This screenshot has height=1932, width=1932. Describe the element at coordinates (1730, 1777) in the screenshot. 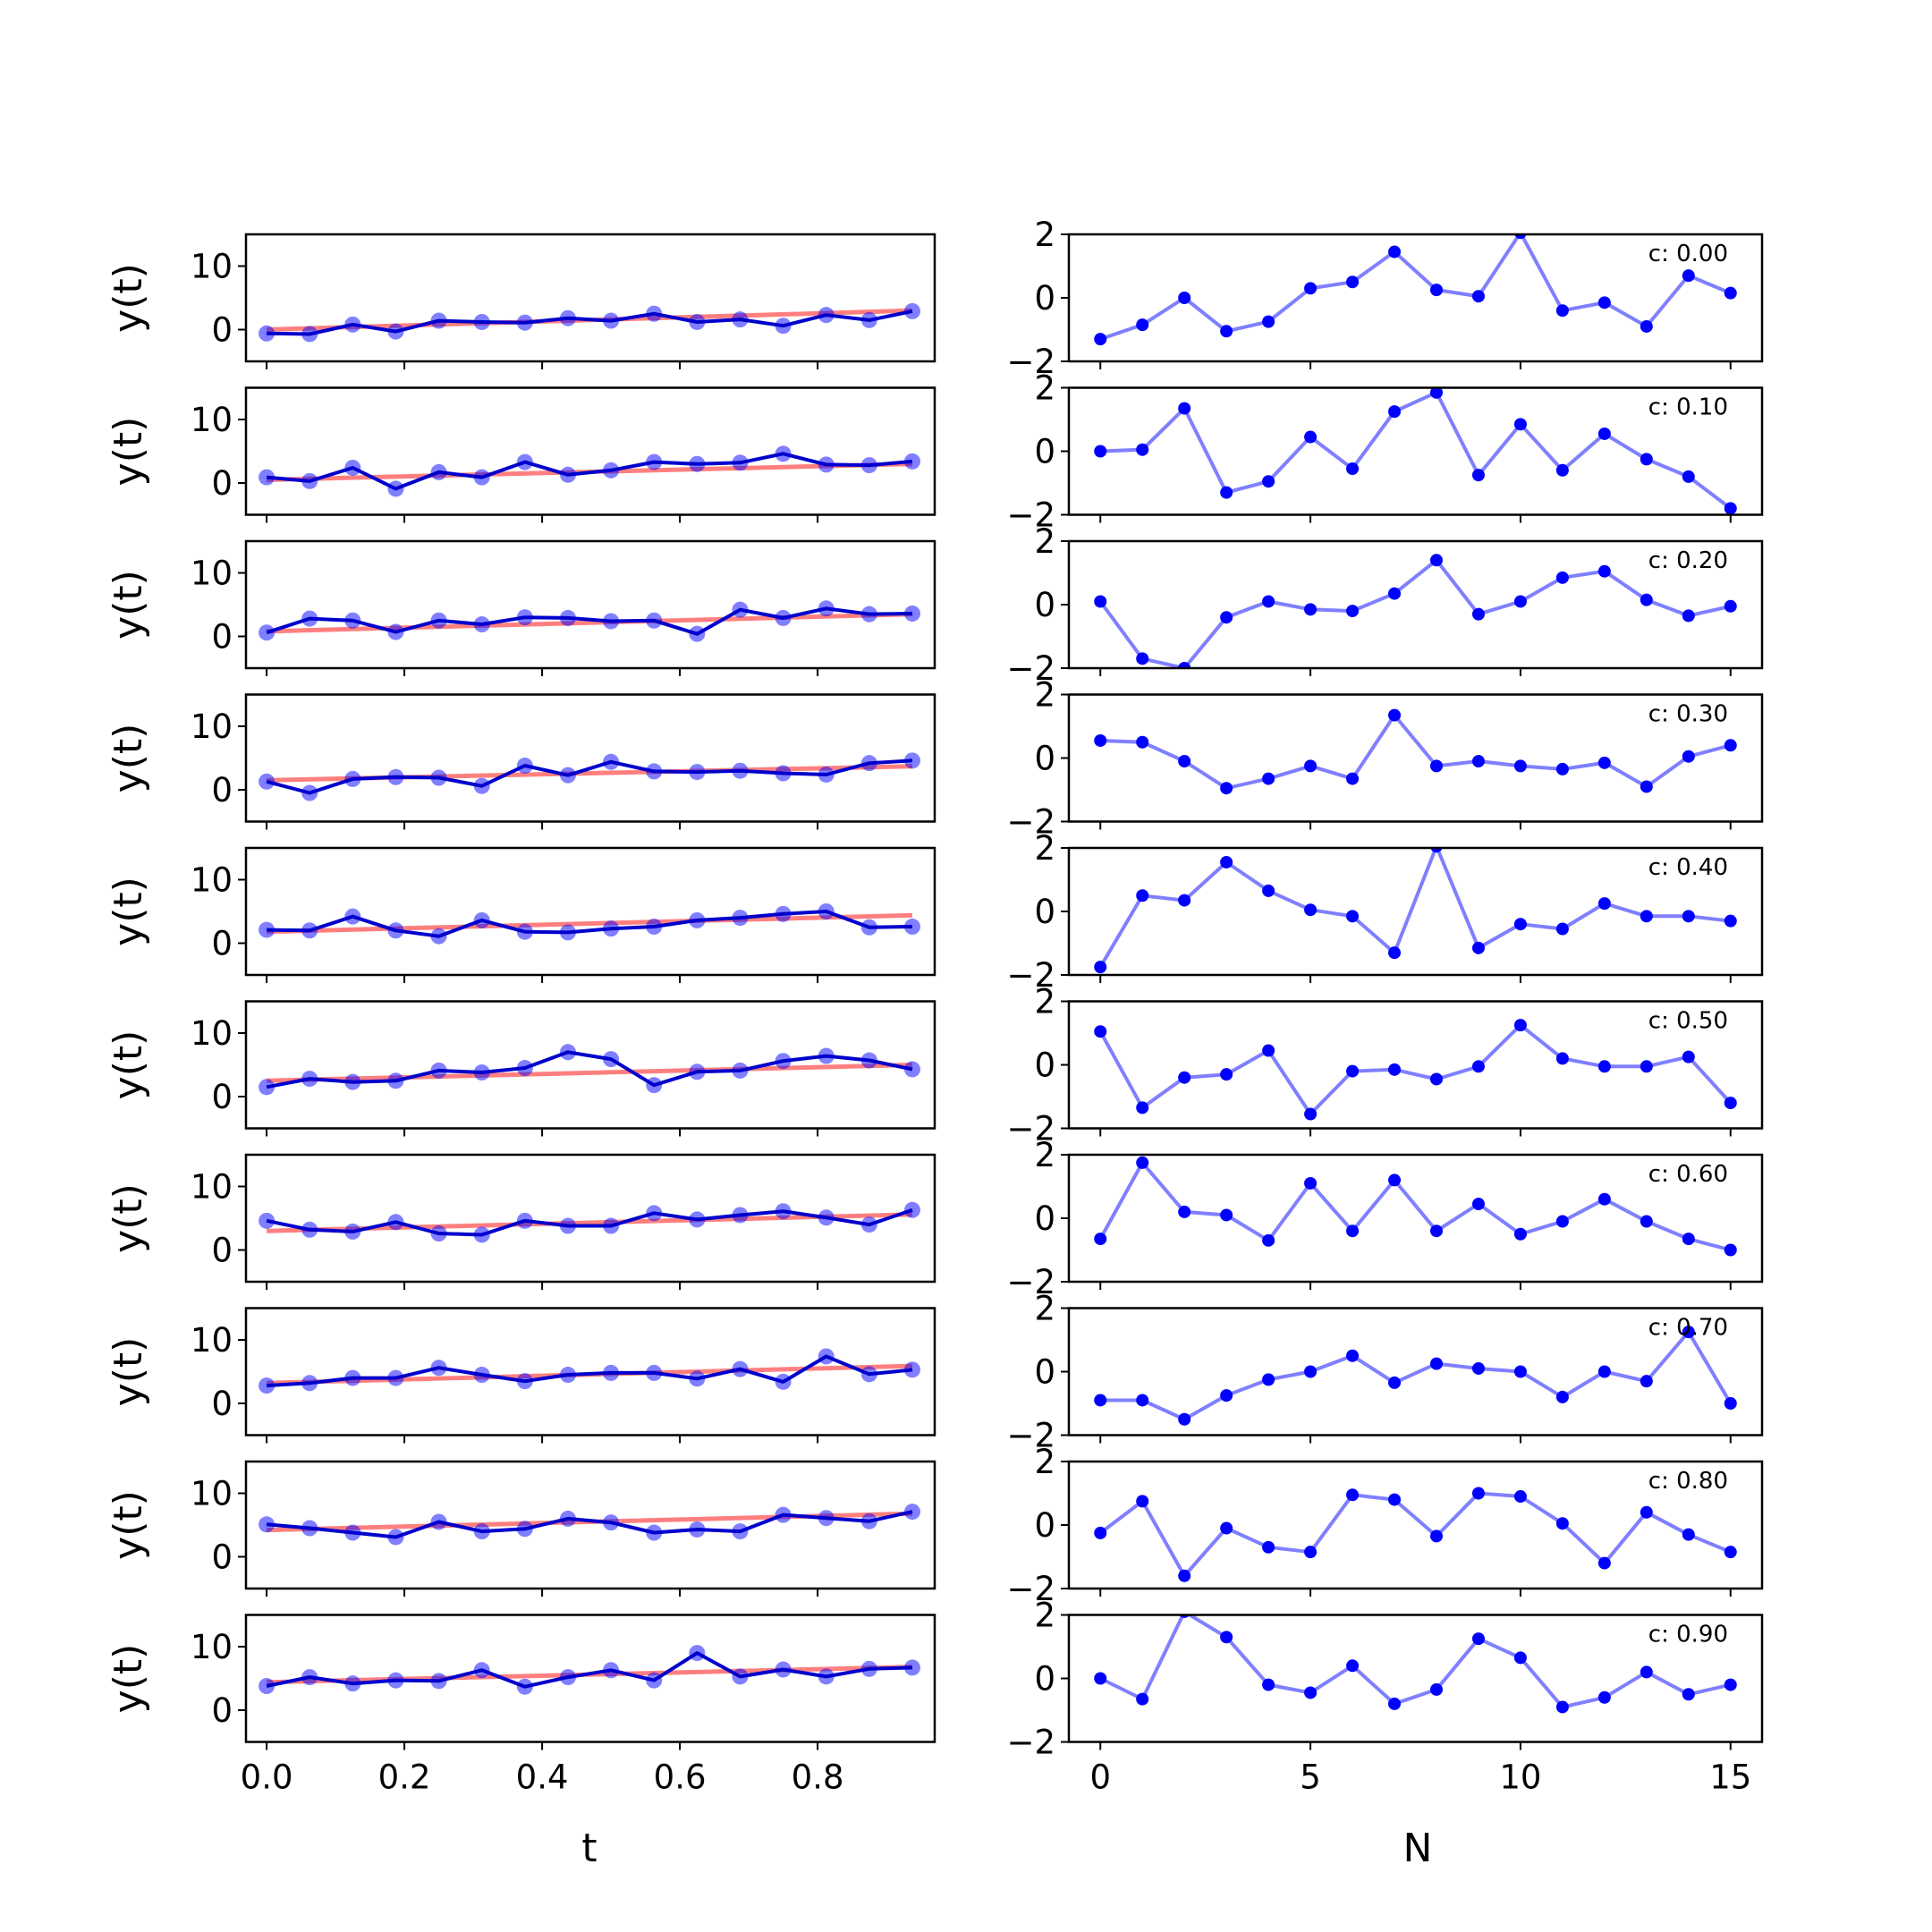

I see `x-tick-label: 15` at that location.